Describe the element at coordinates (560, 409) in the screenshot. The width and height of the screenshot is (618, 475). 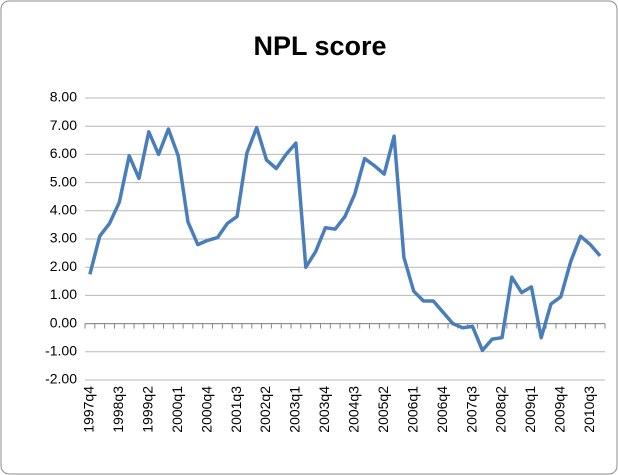
I see `x-tick-label: 2009q4` at that location.